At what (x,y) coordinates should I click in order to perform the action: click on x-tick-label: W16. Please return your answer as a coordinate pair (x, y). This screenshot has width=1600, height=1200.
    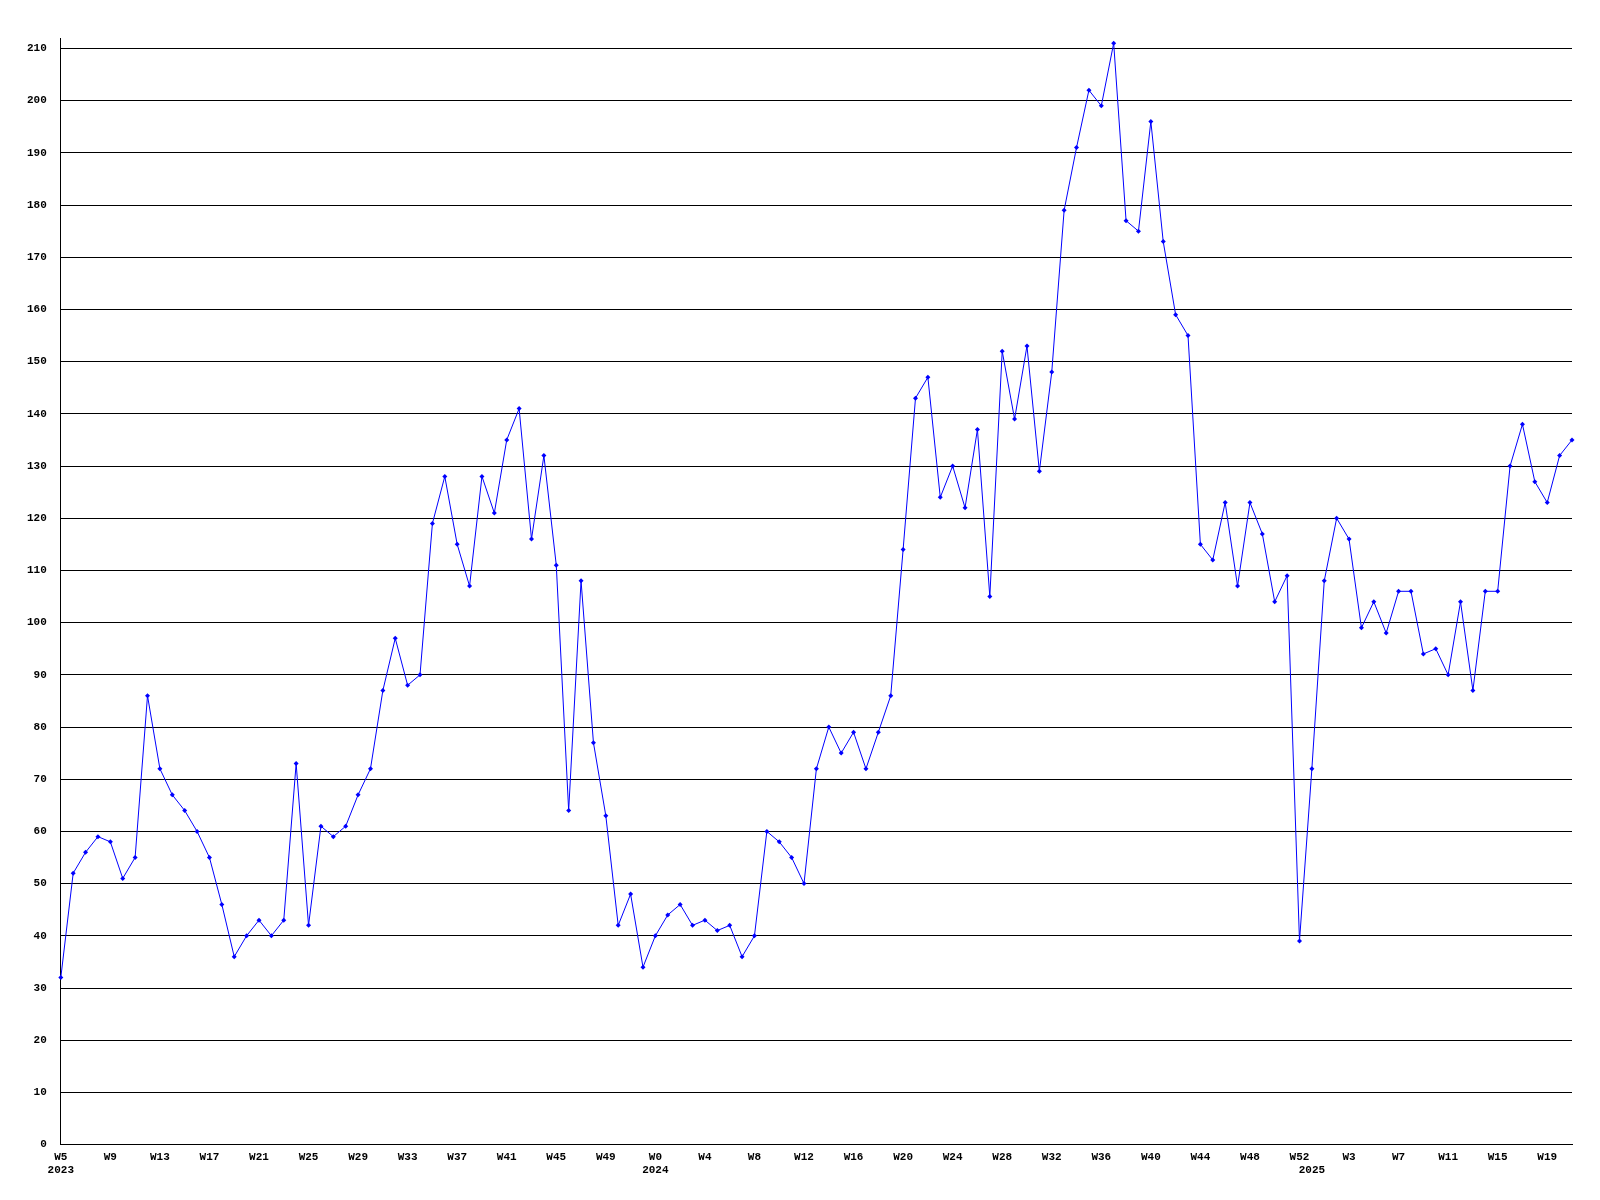
    Looking at the image, I should click on (853, 1156).